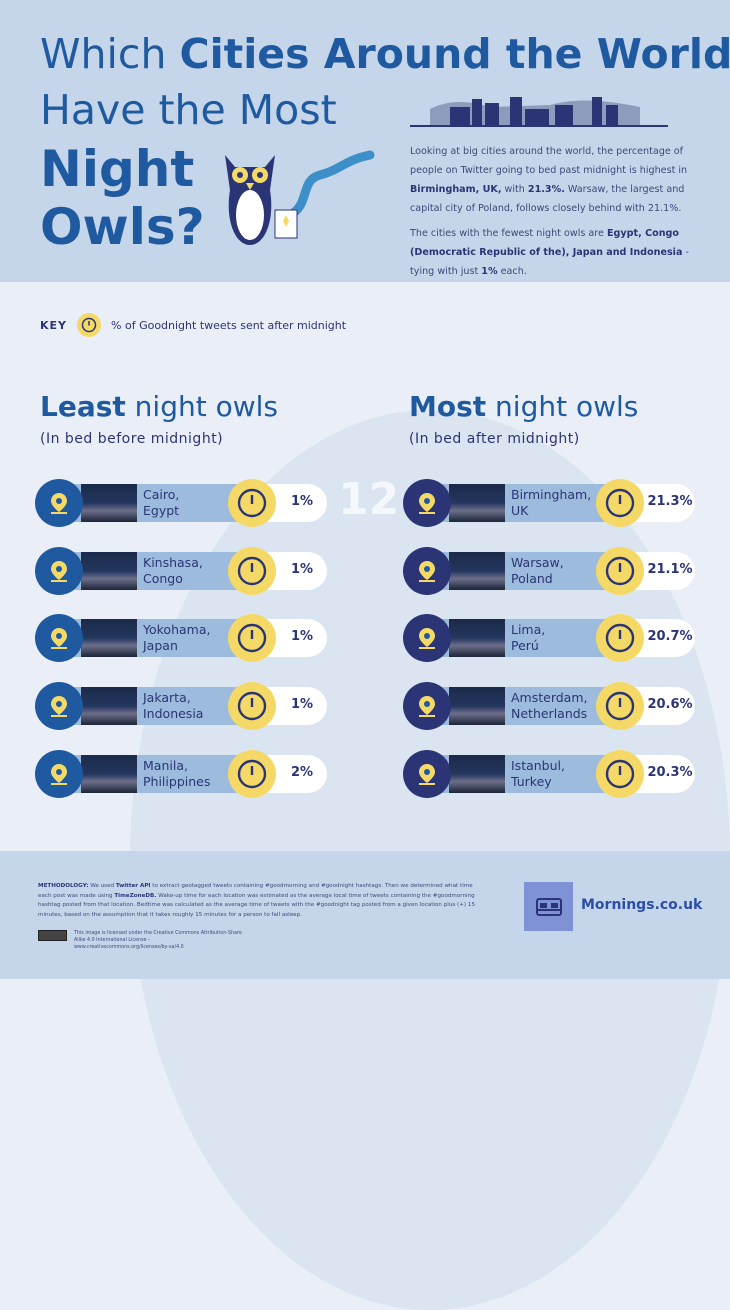 The width and height of the screenshot is (730, 1310). I want to click on title-line-2: Have the Most, so click(188, 110).